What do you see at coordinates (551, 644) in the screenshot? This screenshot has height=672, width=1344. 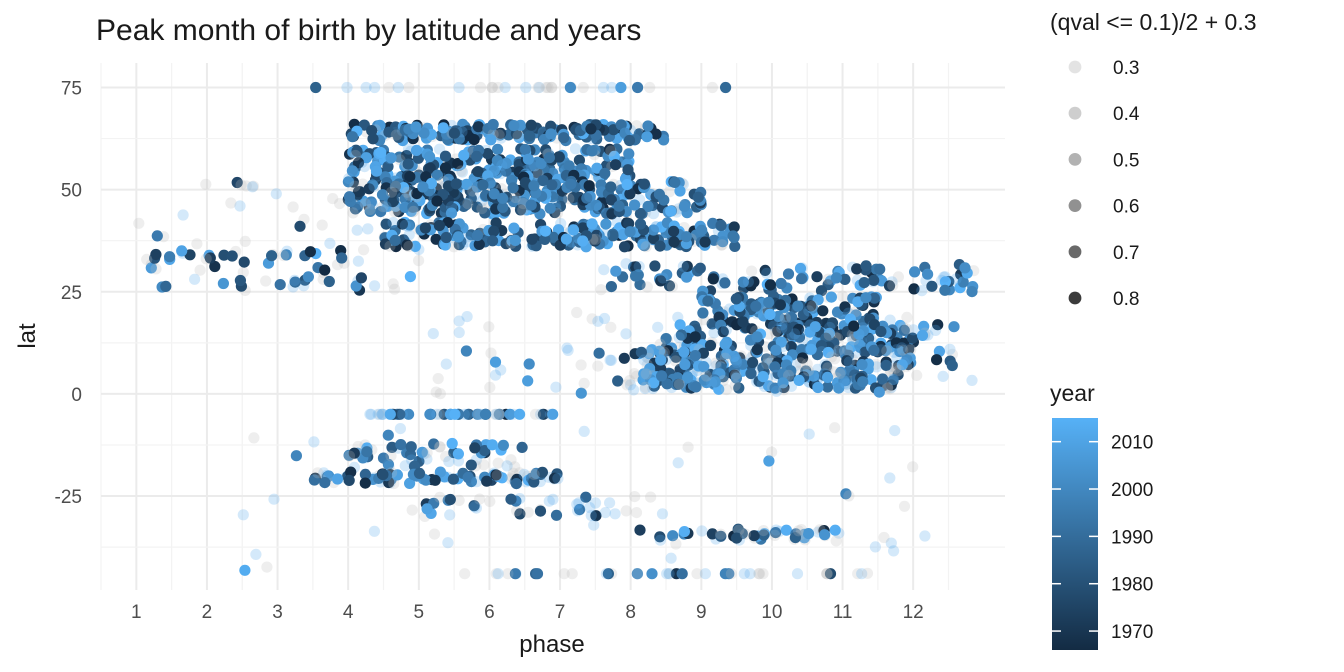 I see `x-axis-title: phase` at bounding box center [551, 644].